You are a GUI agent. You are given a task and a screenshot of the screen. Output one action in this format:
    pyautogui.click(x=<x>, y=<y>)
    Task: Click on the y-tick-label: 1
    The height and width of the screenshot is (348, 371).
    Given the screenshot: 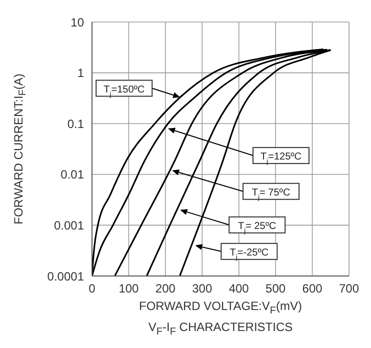 What is the action you would take?
    pyautogui.click(x=80, y=73)
    